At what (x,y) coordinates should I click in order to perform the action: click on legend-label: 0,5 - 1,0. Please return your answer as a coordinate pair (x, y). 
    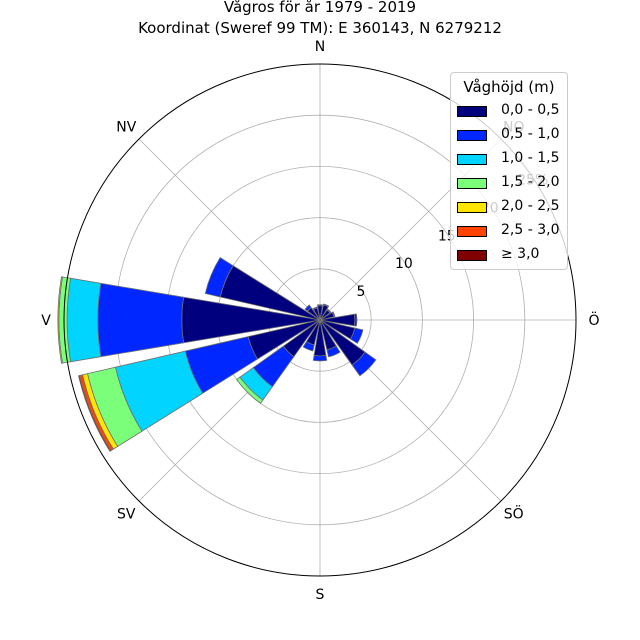
    Looking at the image, I should click on (530, 134).